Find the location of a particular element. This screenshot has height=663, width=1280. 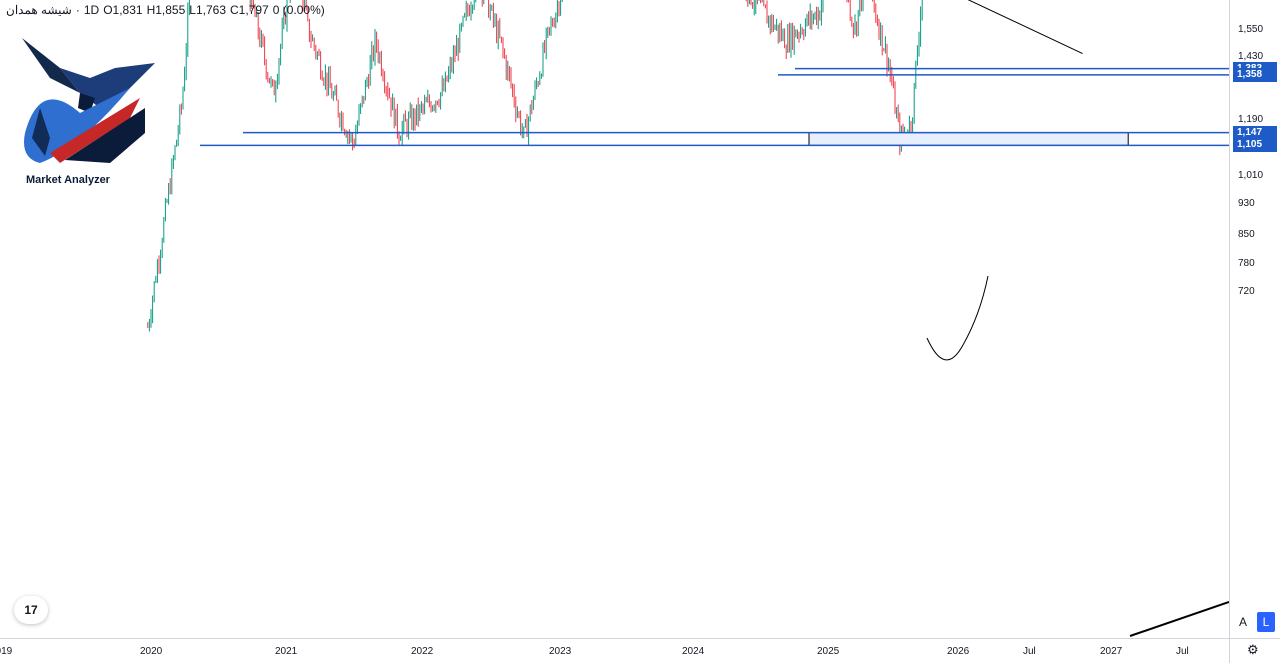

time-tick-label: 2021 is located at coordinates (286, 651).